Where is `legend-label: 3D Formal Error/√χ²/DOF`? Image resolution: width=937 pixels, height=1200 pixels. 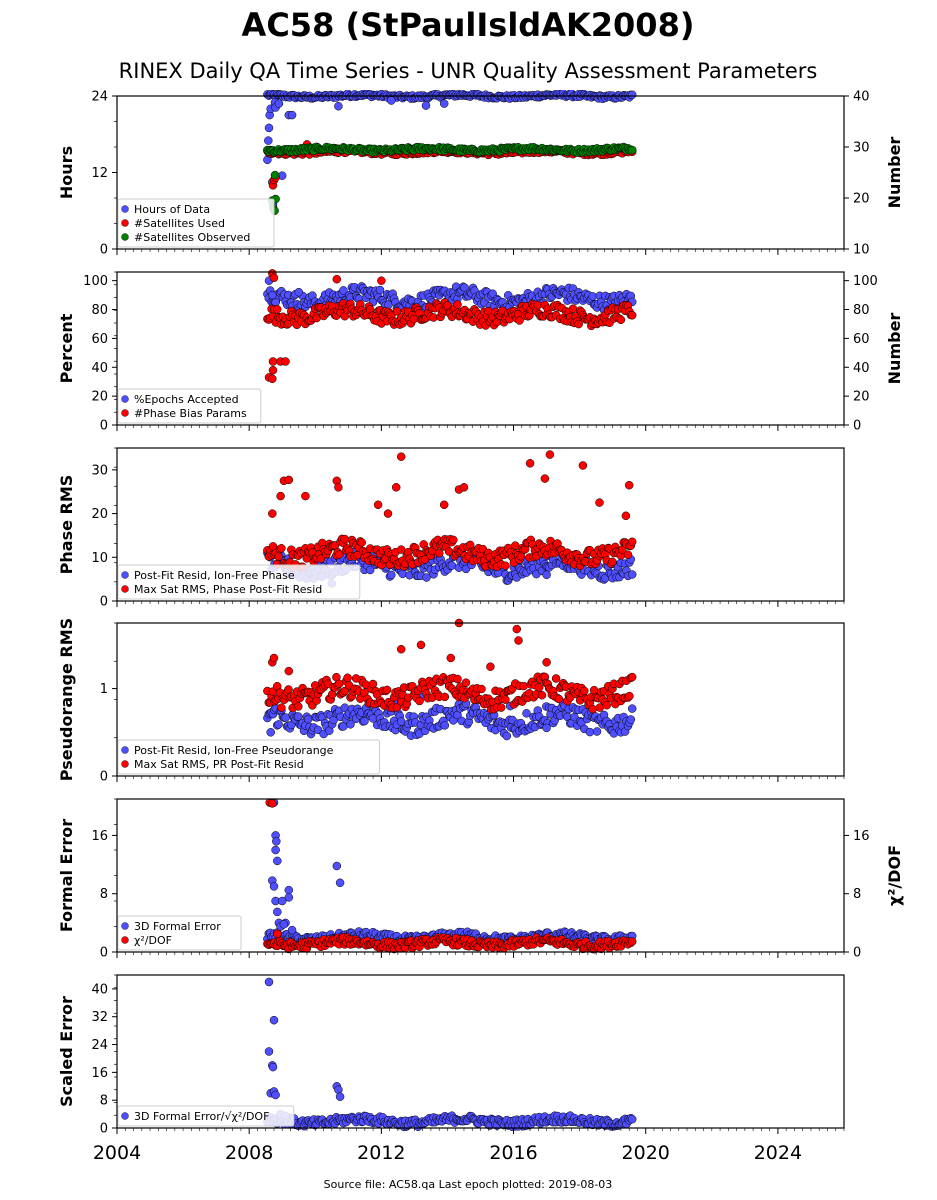
legend-label: 3D Formal Error/√χ²/DOF is located at coordinates (201, 1116).